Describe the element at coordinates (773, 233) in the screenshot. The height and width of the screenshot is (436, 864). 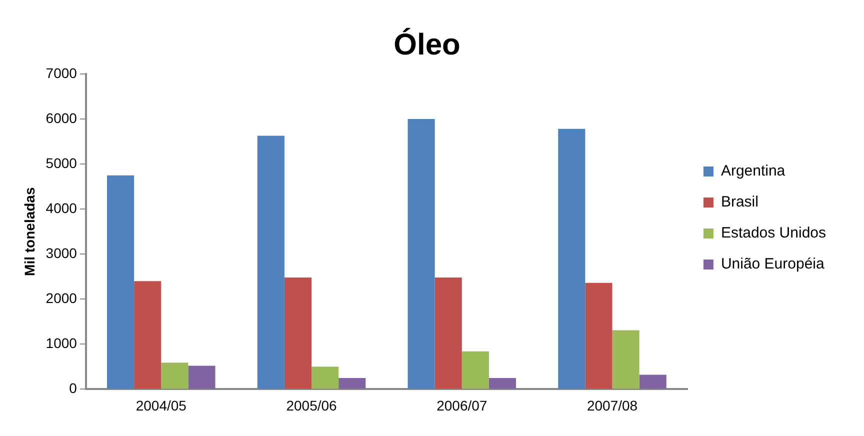
I see `legend-label: Estados Unidos` at that location.